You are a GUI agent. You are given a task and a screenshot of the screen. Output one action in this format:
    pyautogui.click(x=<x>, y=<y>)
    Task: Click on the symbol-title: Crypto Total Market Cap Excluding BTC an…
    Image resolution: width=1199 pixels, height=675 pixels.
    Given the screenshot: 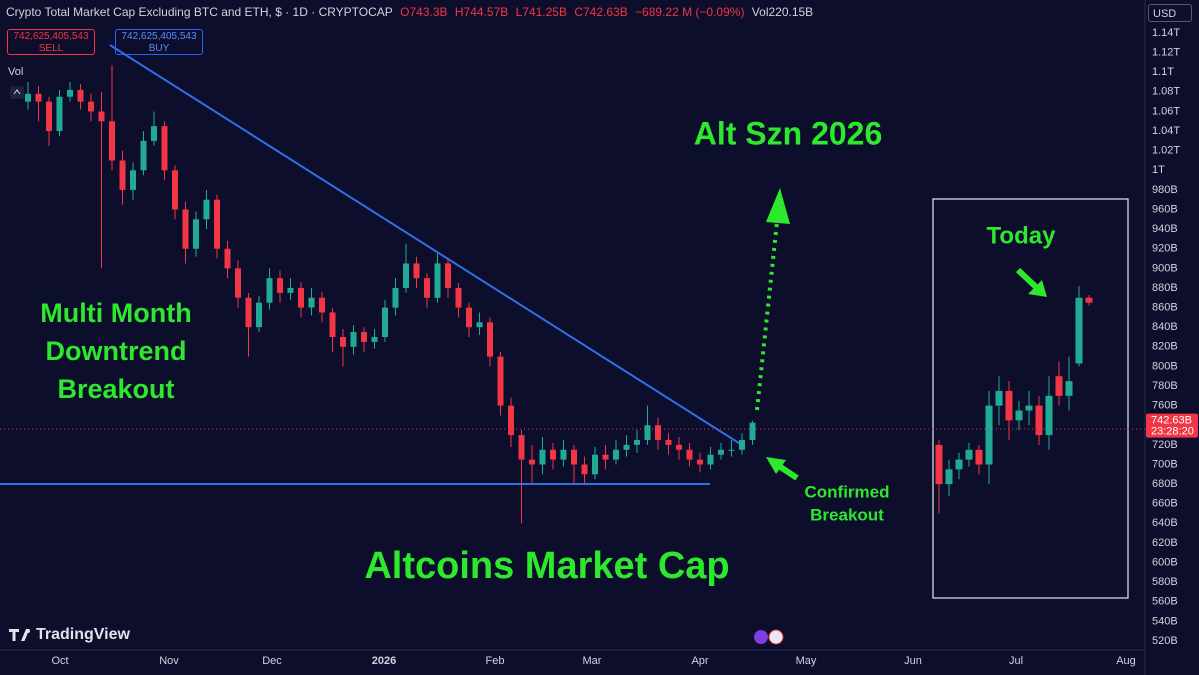 What is the action you would take?
    pyautogui.click(x=199, y=12)
    